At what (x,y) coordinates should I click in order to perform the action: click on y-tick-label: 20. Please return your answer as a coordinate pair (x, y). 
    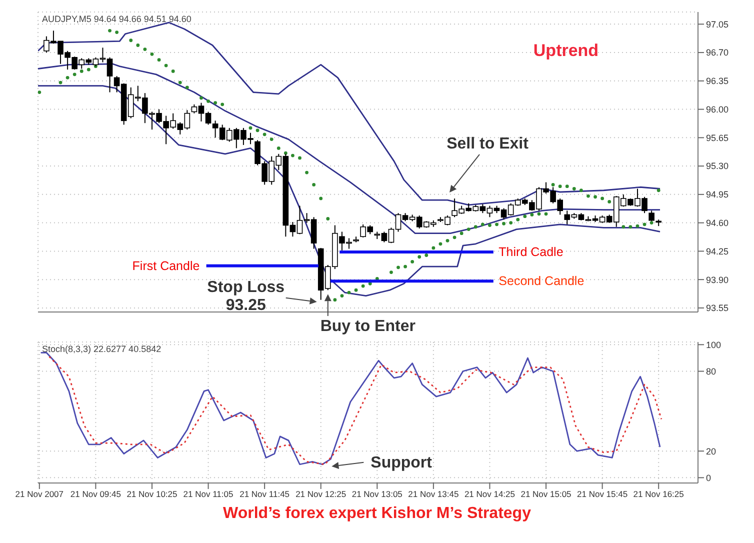
    Looking at the image, I should click on (711, 451).